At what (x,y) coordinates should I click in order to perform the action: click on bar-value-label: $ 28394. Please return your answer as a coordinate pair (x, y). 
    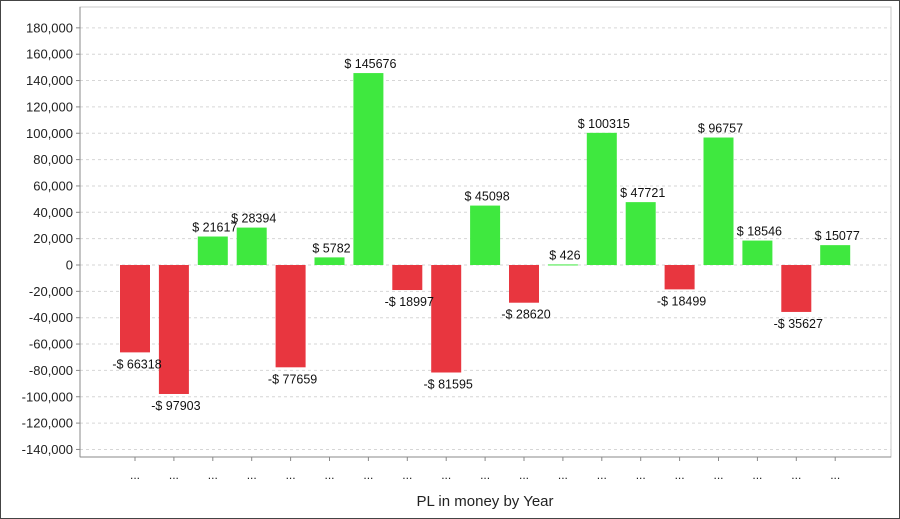
    Looking at the image, I should click on (253, 219).